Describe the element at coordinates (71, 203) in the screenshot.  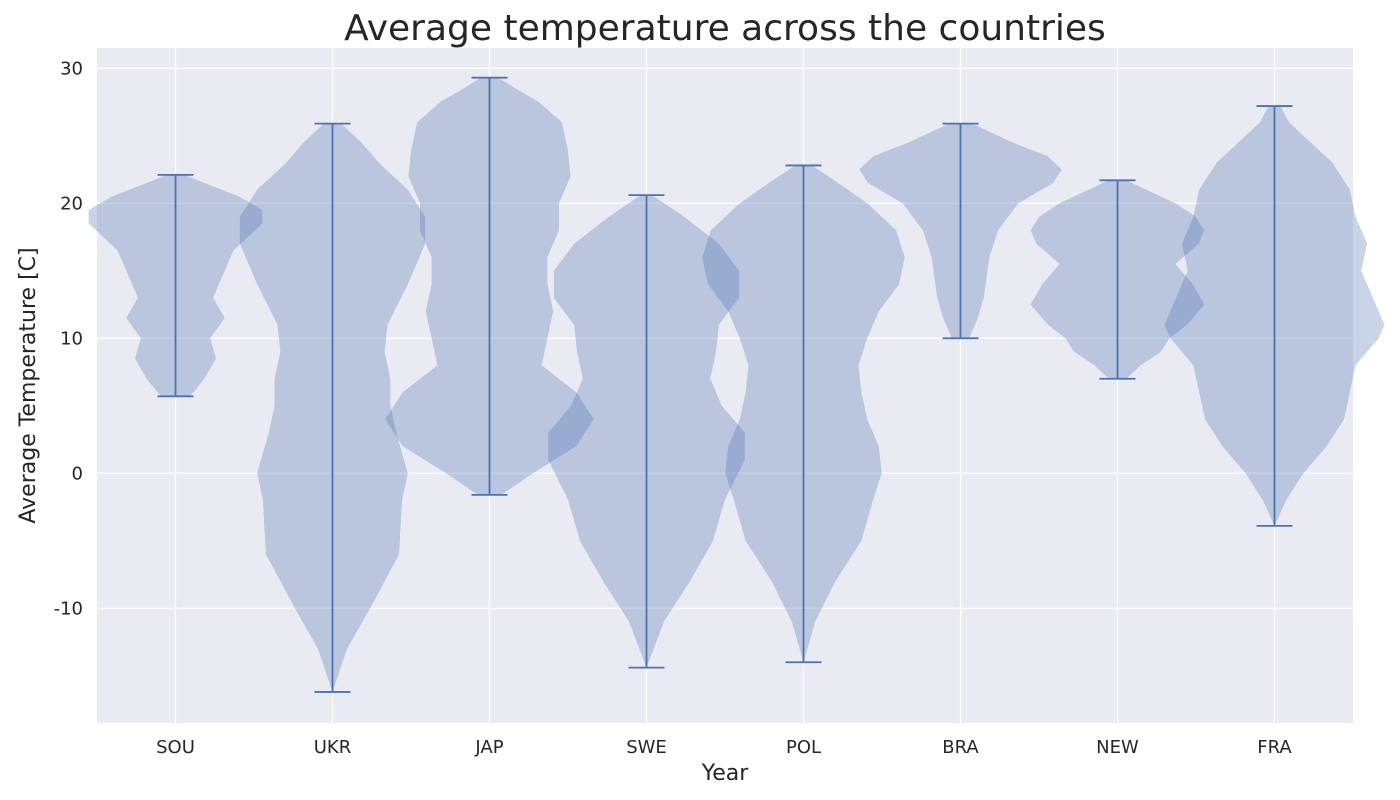
I see `y-tick-label: 20` at that location.